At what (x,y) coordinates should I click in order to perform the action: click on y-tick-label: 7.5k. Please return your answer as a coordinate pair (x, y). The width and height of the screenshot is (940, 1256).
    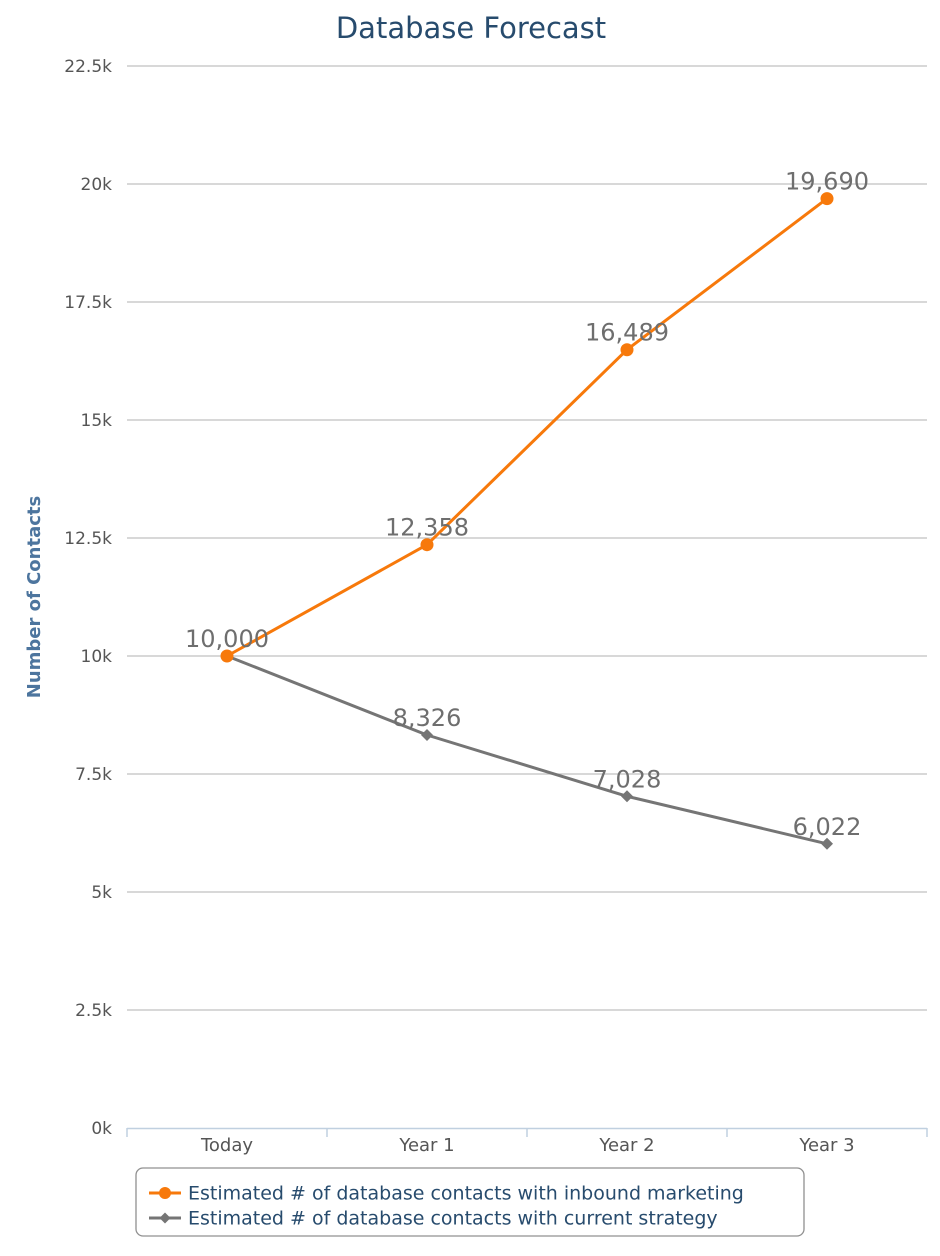
    Looking at the image, I should click on (93, 775).